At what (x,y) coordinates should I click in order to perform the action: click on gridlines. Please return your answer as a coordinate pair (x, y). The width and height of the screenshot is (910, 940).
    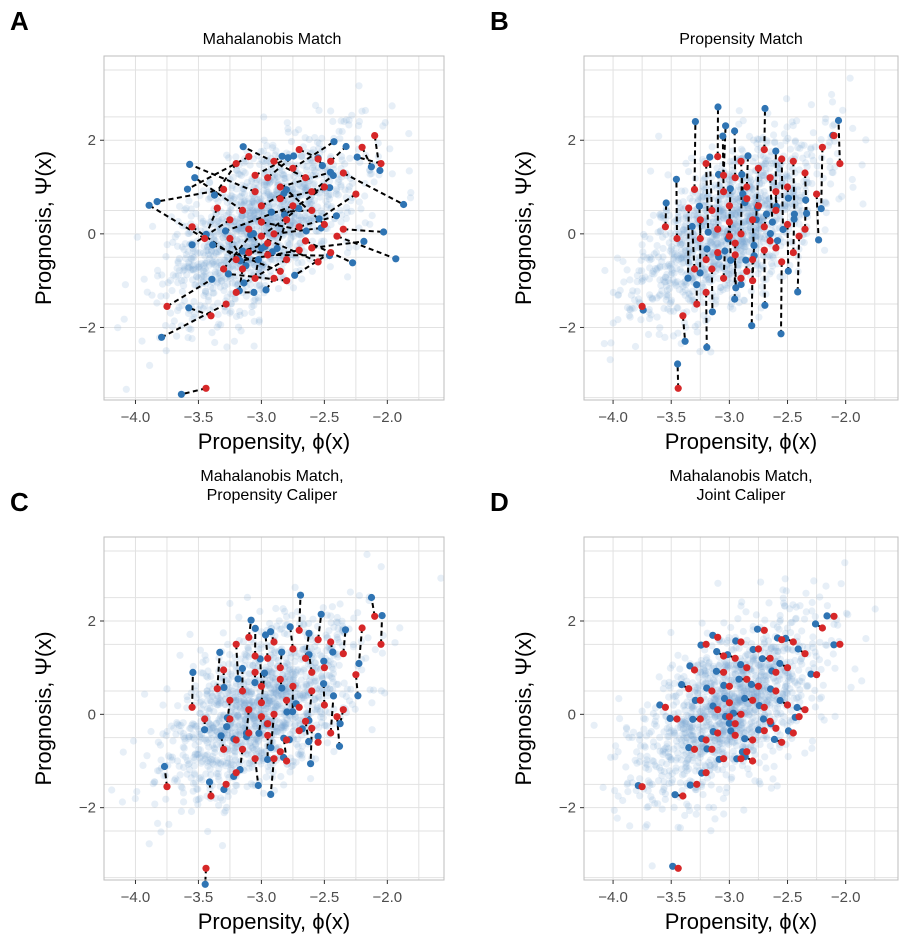
    Looking at the image, I should click on (740, 228).